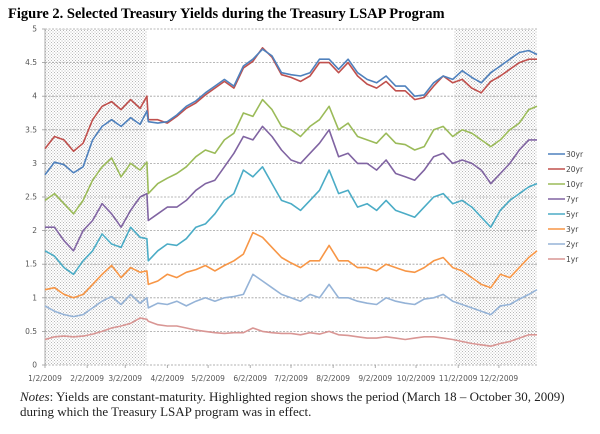 The height and width of the screenshot is (434, 600). Describe the element at coordinates (31, 264) in the screenshot. I see `y-tick-label: 1.5` at that location.